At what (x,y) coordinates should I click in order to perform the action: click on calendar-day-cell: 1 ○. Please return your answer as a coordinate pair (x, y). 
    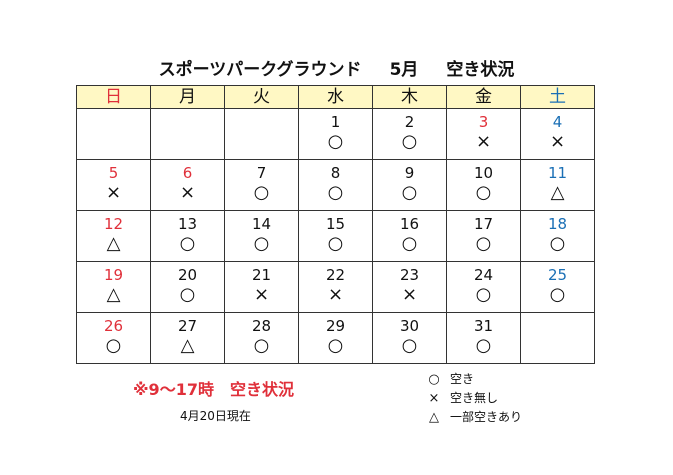
    Looking at the image, I should click on (335, 134).